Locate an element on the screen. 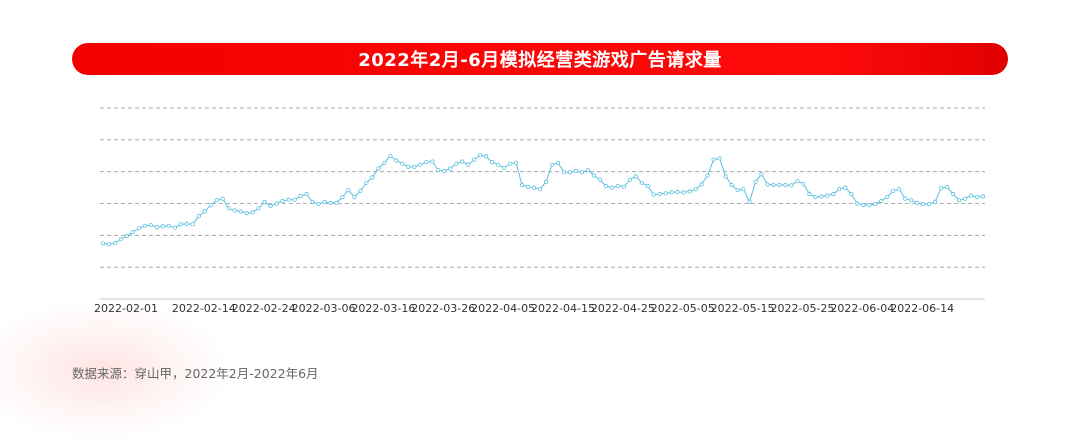  x-tick-label: 2022-05-05 is located at coordinates (683, 308).